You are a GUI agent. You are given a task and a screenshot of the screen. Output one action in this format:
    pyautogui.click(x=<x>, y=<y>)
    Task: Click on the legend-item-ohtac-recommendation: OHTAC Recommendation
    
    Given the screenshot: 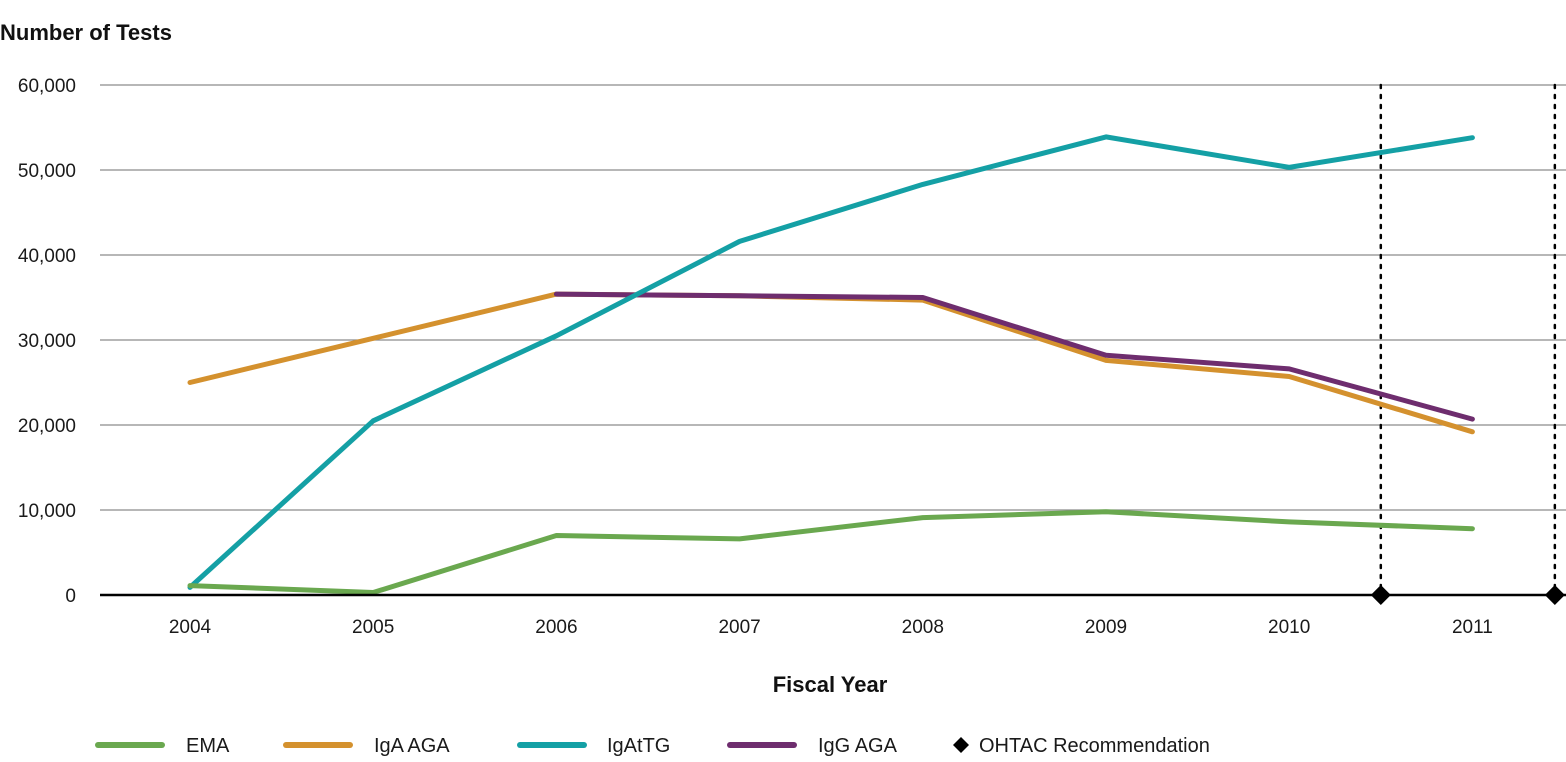 What is the action you would take?
    pyautogui.click(x=1081, y=746)
    